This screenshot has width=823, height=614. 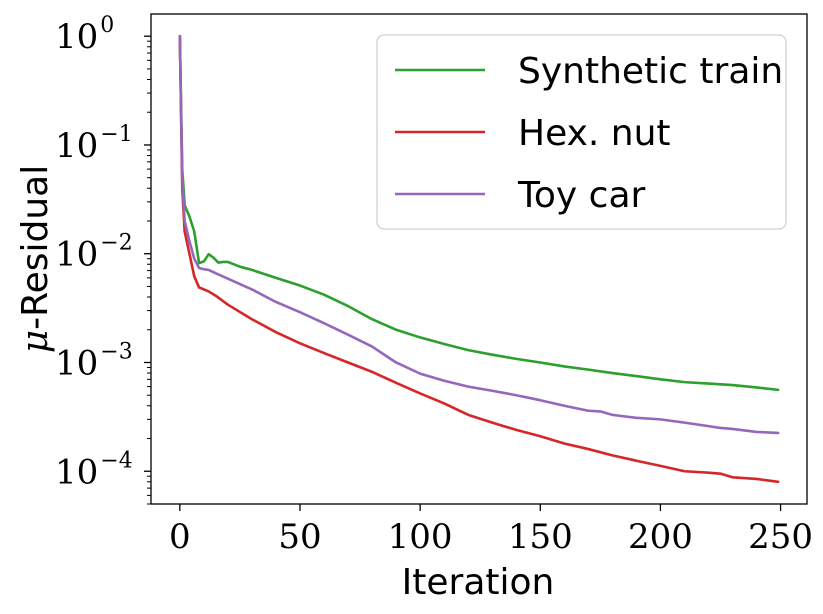 I want to click on y-axis-ticks: 10⁰ 10⁻¹ 10⁻² 10⁻³ 10⁻⁴, so click(x=103, y=259).